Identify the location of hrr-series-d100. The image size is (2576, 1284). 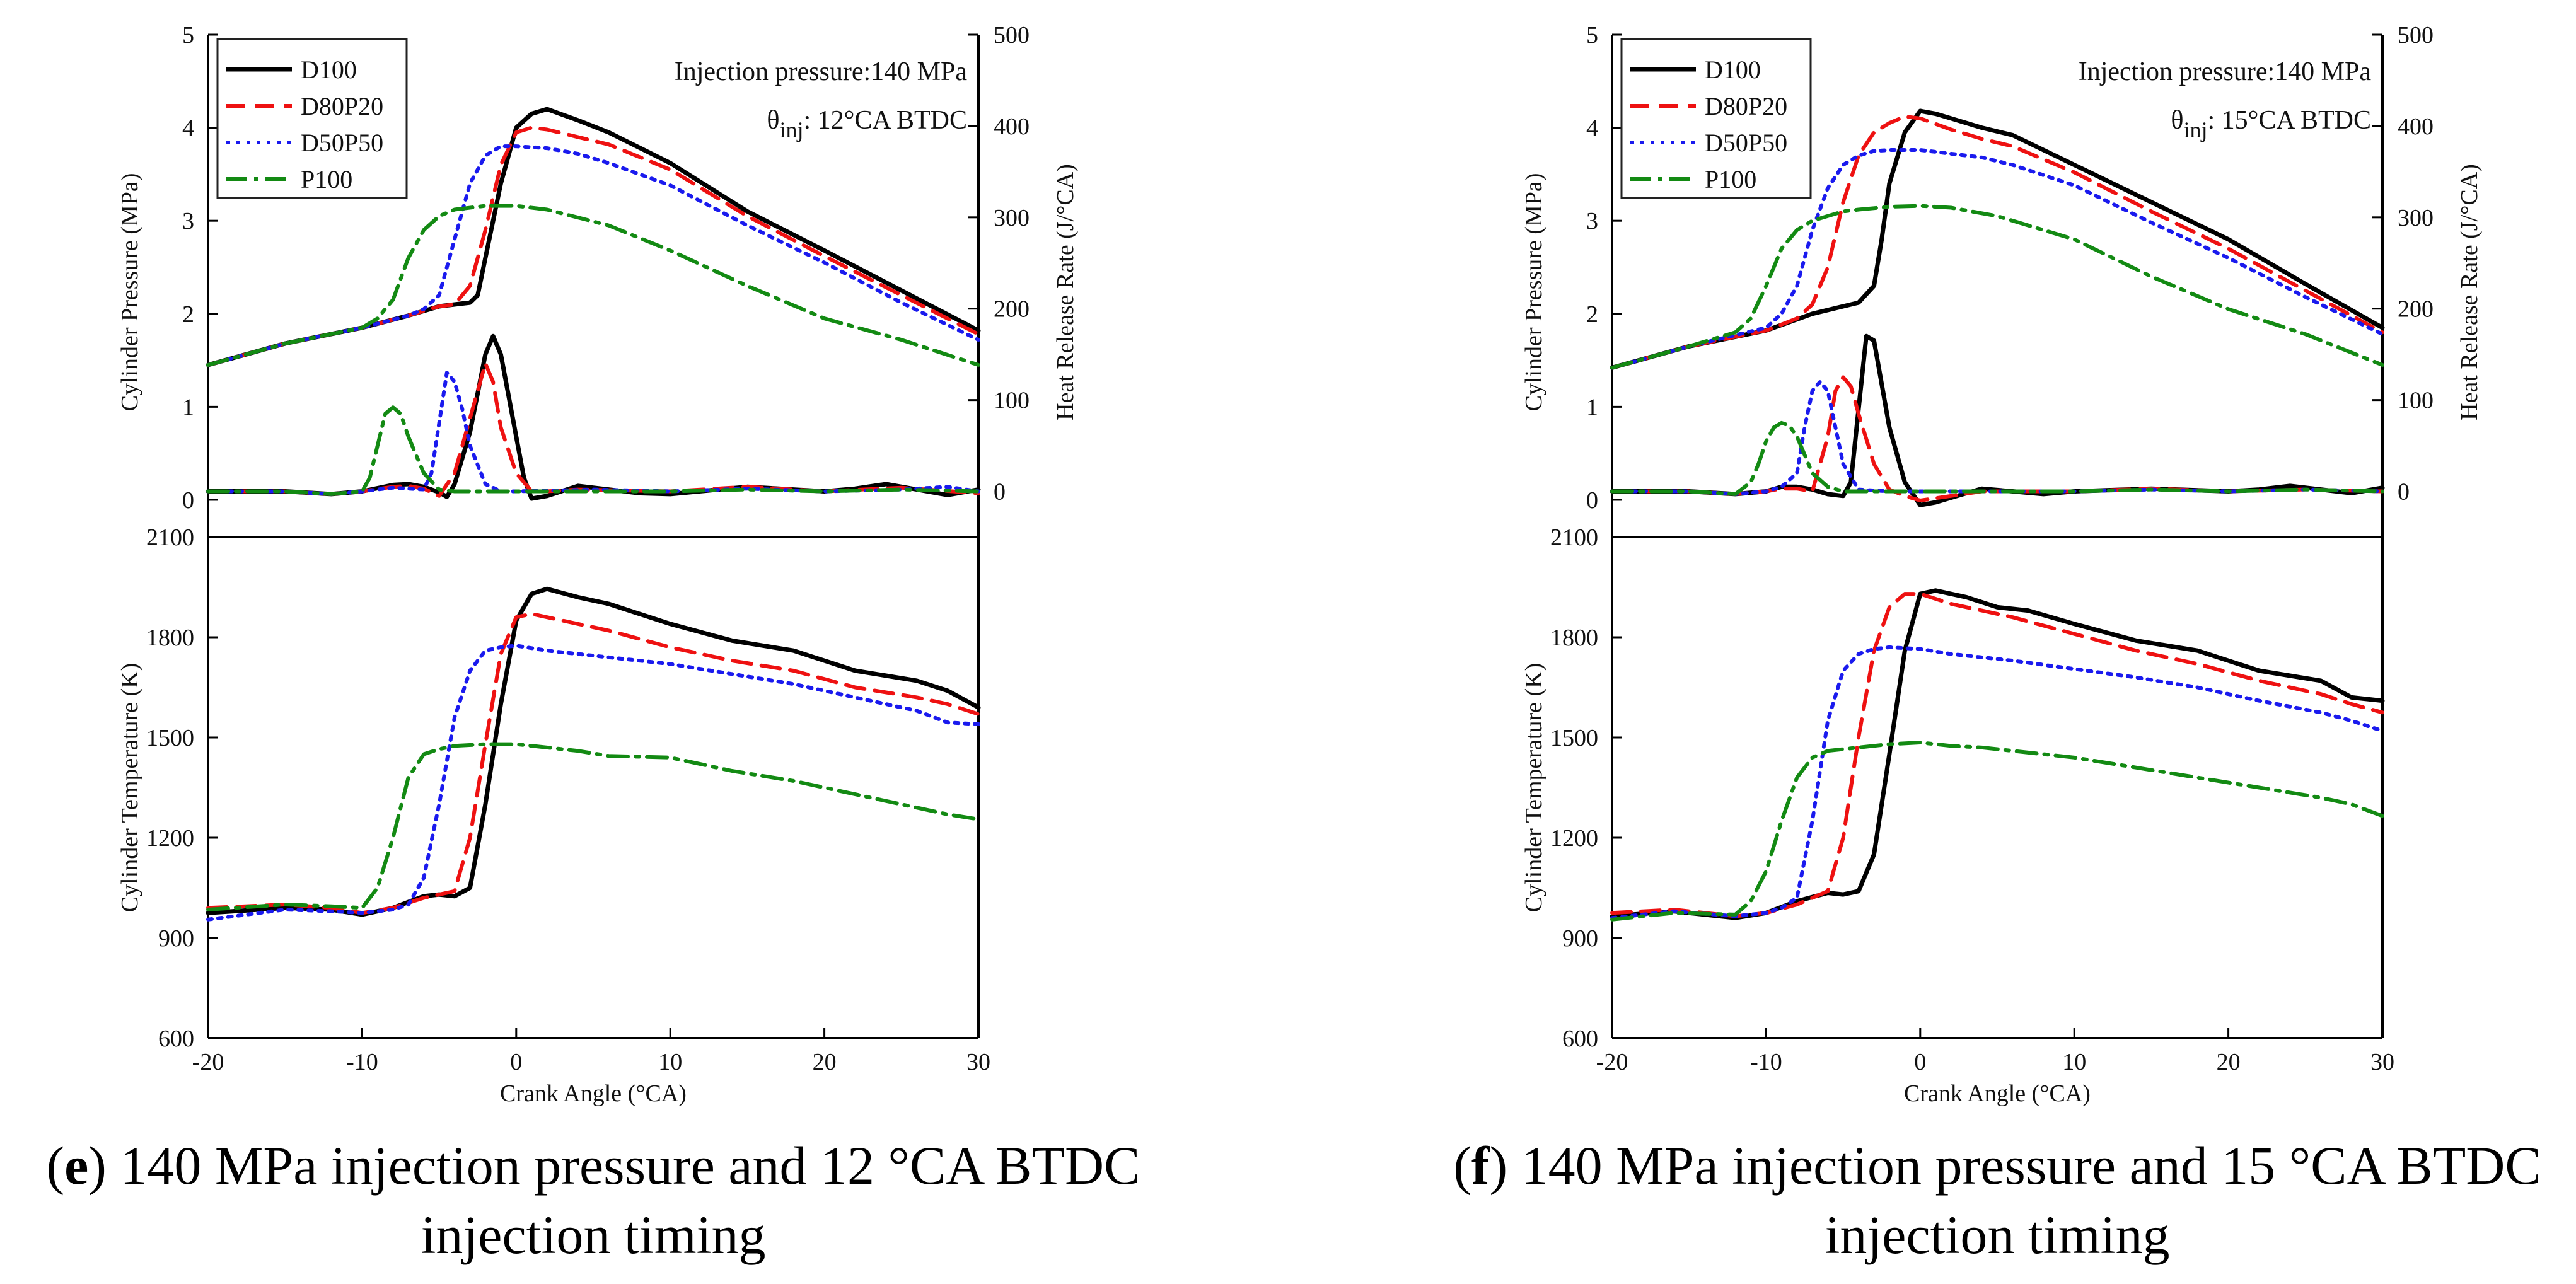
(593, 417).